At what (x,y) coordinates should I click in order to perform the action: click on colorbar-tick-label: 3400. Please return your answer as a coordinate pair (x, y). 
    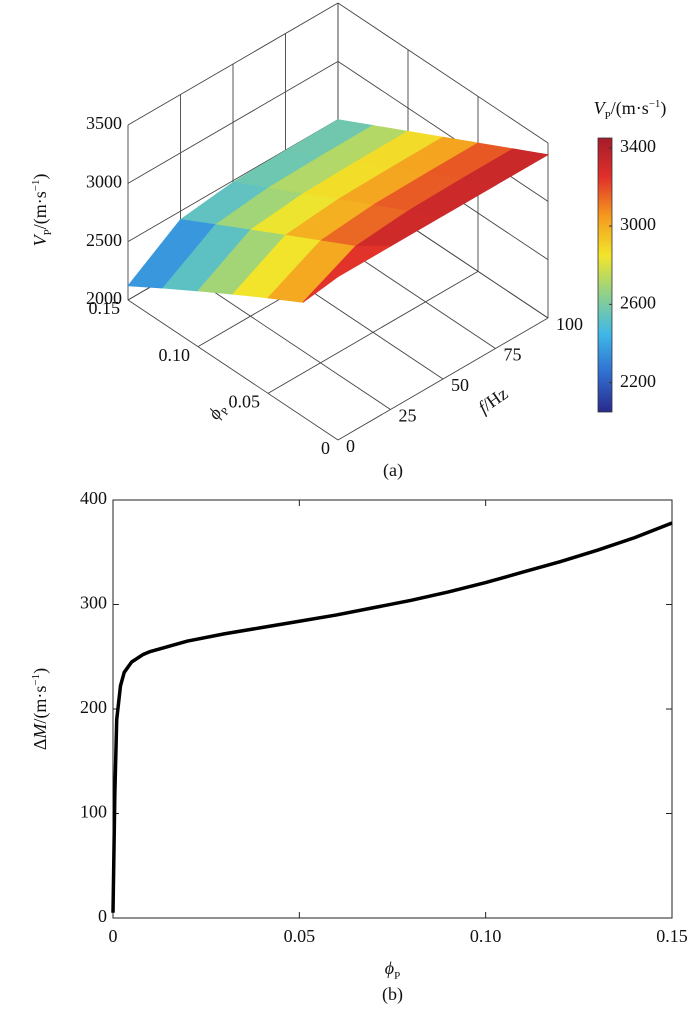
    Looking at the image, I should click on (638, 146).